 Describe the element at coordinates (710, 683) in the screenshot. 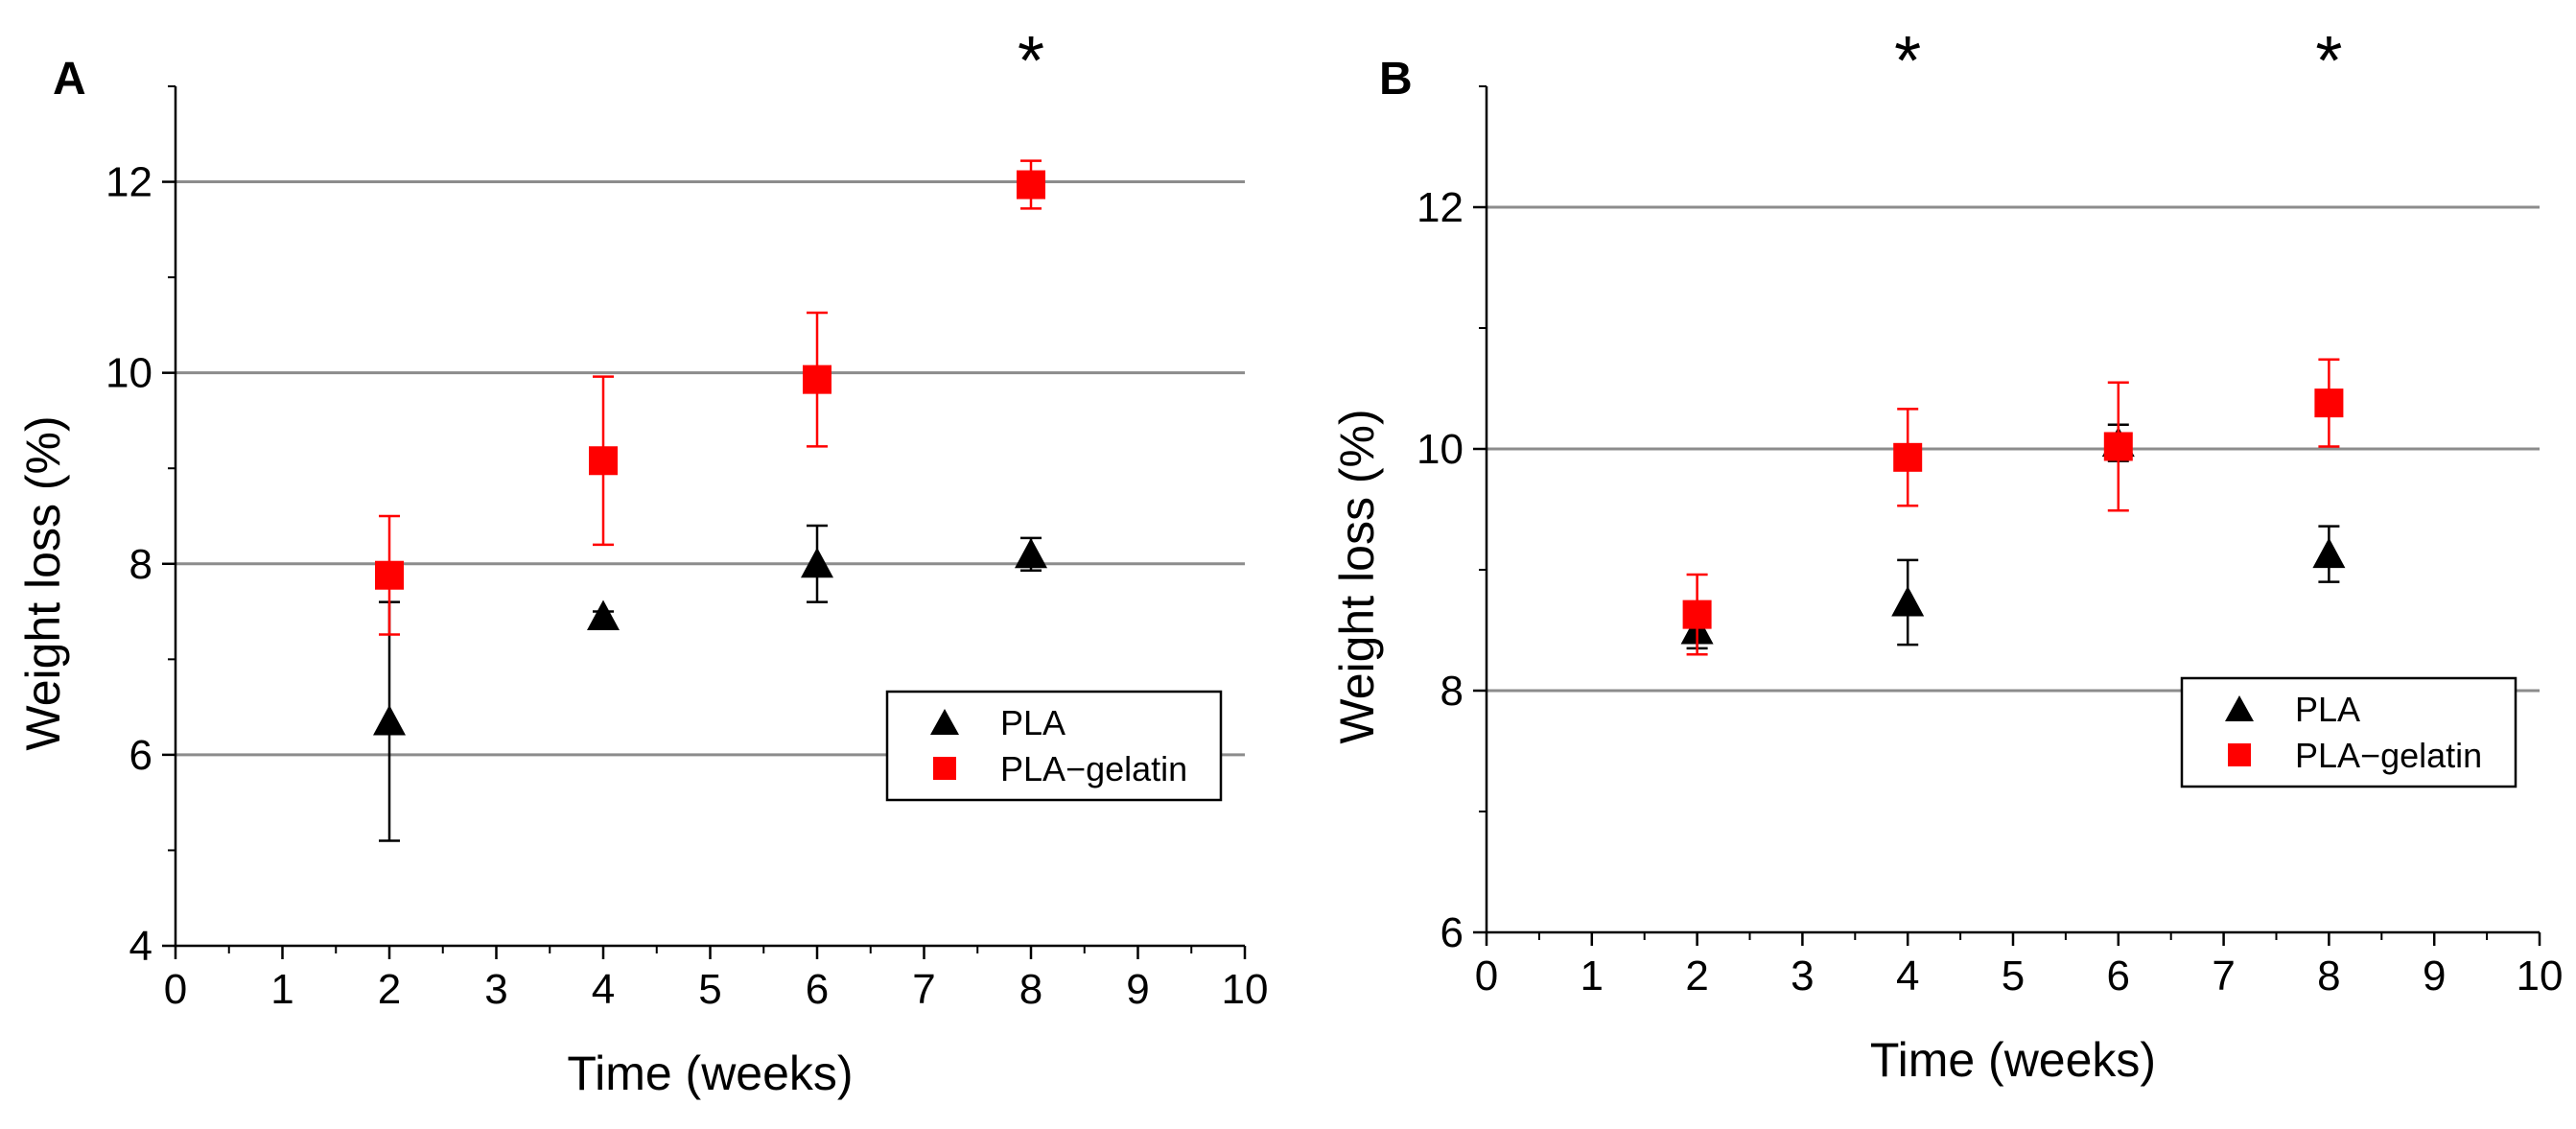

I see `series-pla` at that location.